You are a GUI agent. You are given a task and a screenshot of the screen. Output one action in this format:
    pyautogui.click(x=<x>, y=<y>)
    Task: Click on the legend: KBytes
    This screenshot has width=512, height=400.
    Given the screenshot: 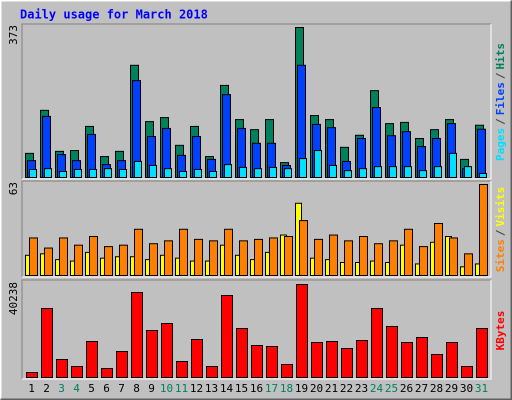 What is the action you would take?
    pyautogui.click(x=500, y=331)
    